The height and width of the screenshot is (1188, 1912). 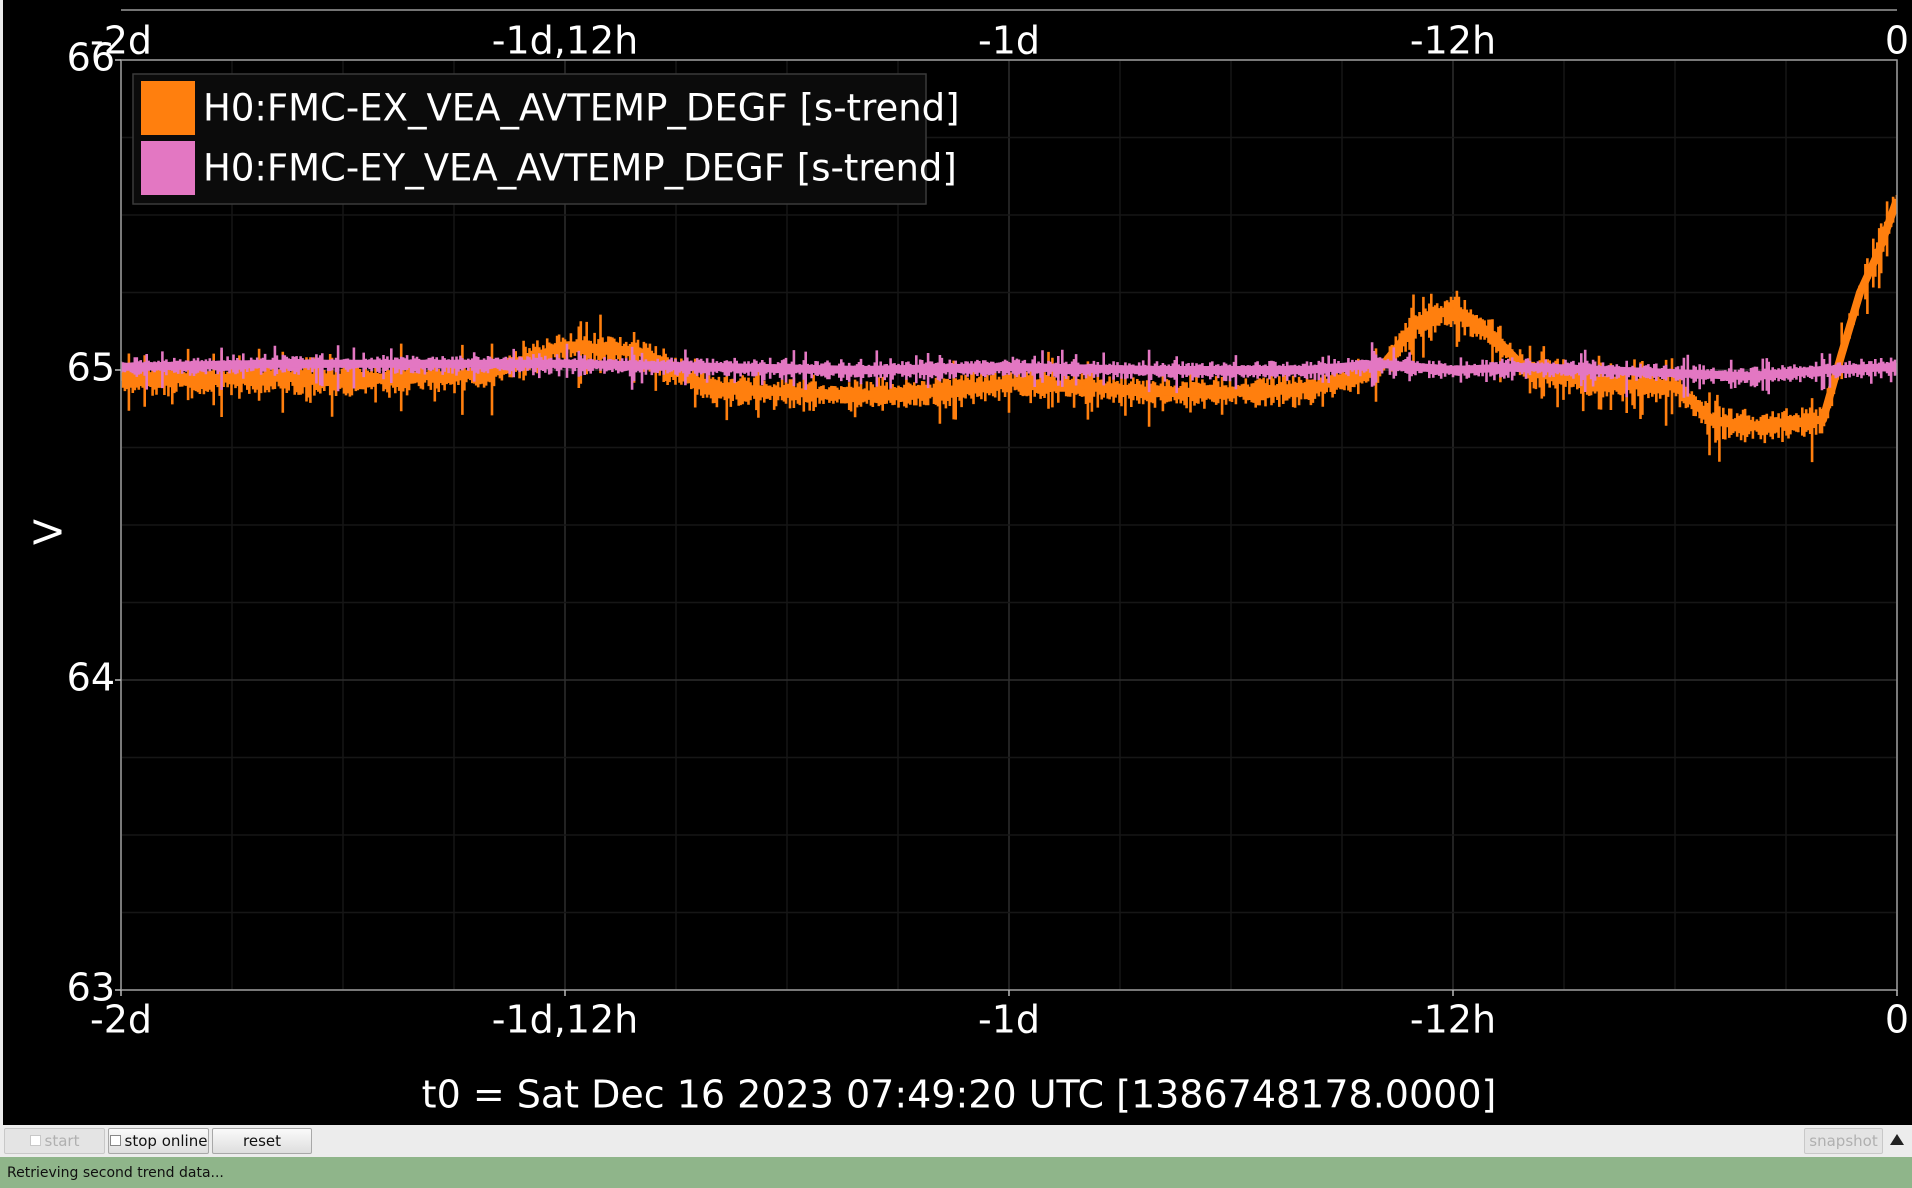 I want to click on legend-box, so click(x=529, y=139).